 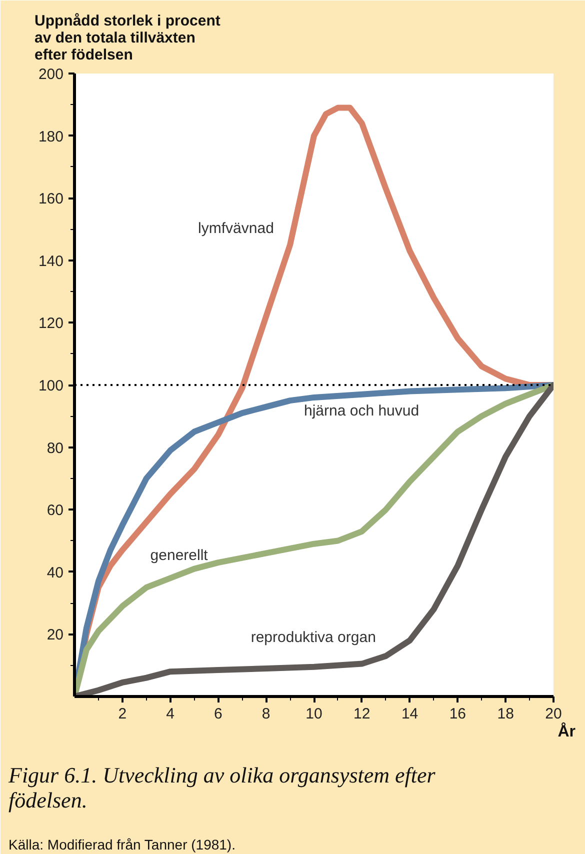 I want to click on x-axis-title: År, so click(x=567, y=731).